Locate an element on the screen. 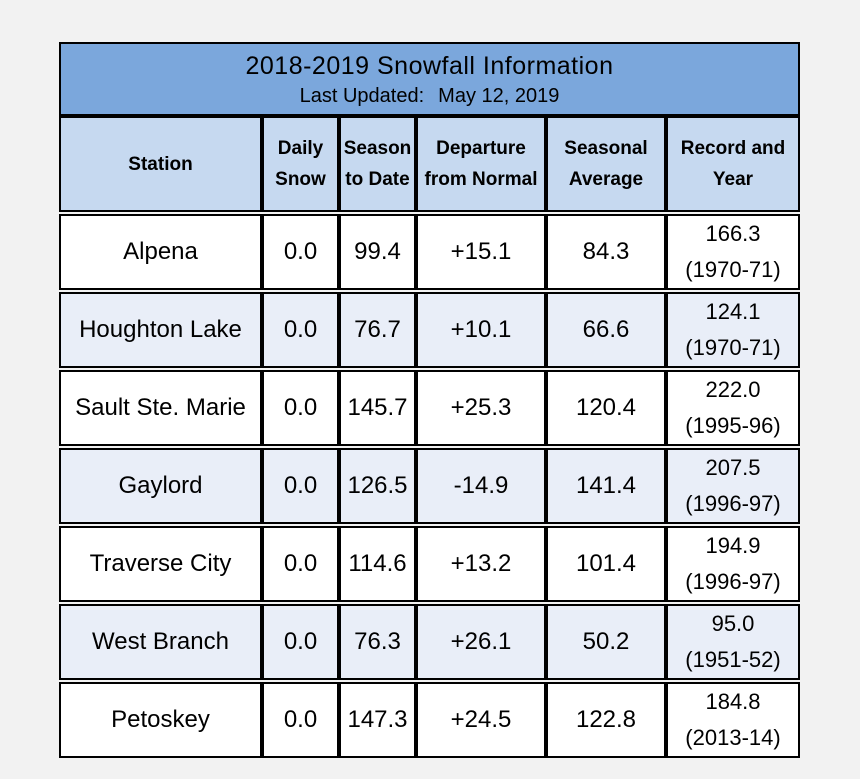 This screenshot has width=860, height=779. station-cell: Petoskey is located at coordinates (160, 720).